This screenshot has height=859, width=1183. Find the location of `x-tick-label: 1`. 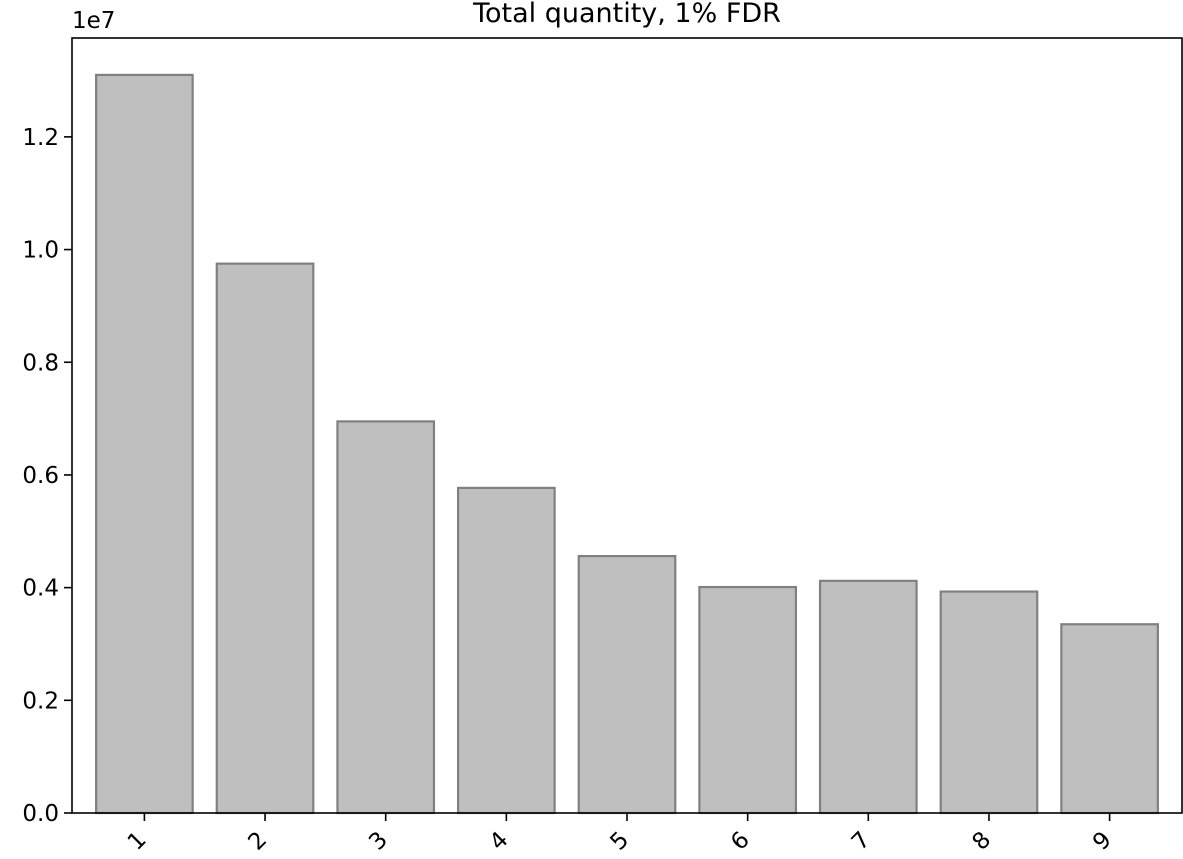

x-tick-label: 1 is located at coordinates (137, 841).